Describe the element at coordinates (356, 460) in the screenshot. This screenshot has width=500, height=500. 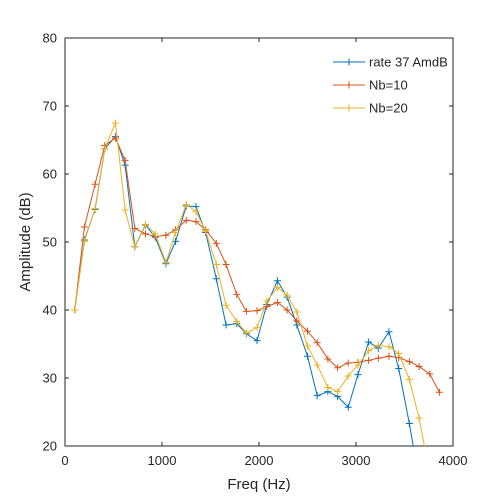
I see `x-tick-label: 3000` at that location.